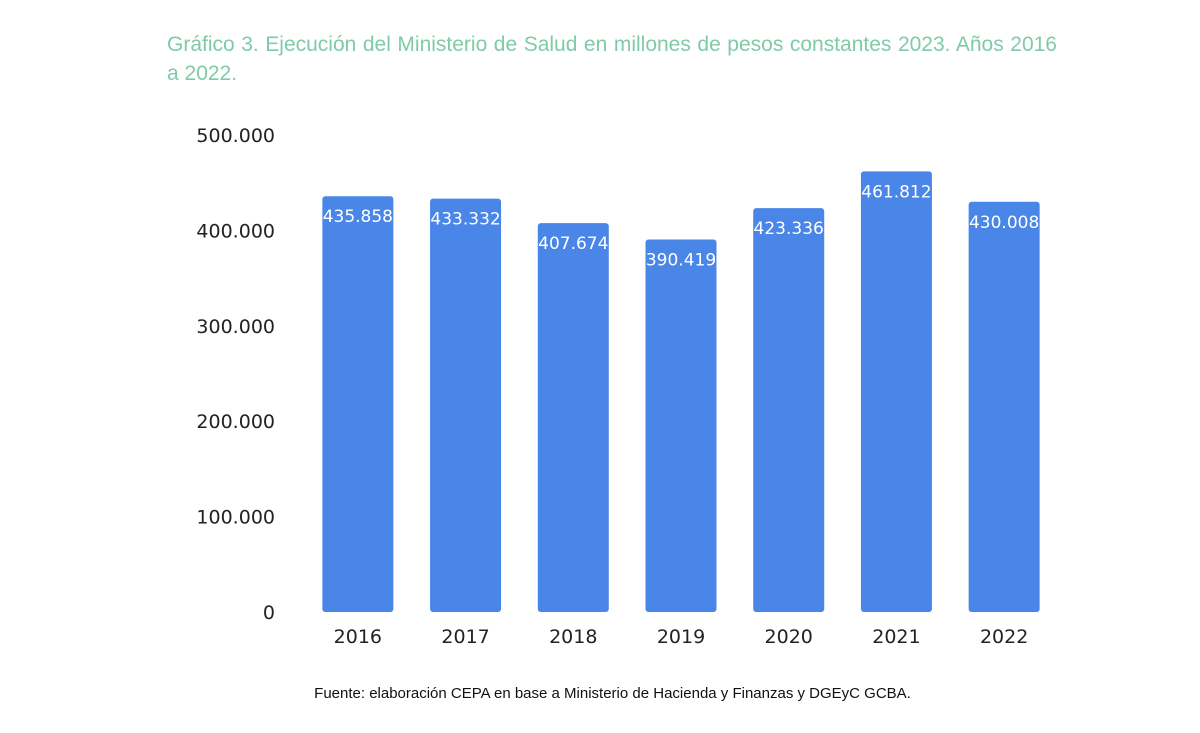 The image size is (1200, 733). Describe the element at coordinates (358, 637) in the screenshot. I see `x-tick-label: 2016` at that location.